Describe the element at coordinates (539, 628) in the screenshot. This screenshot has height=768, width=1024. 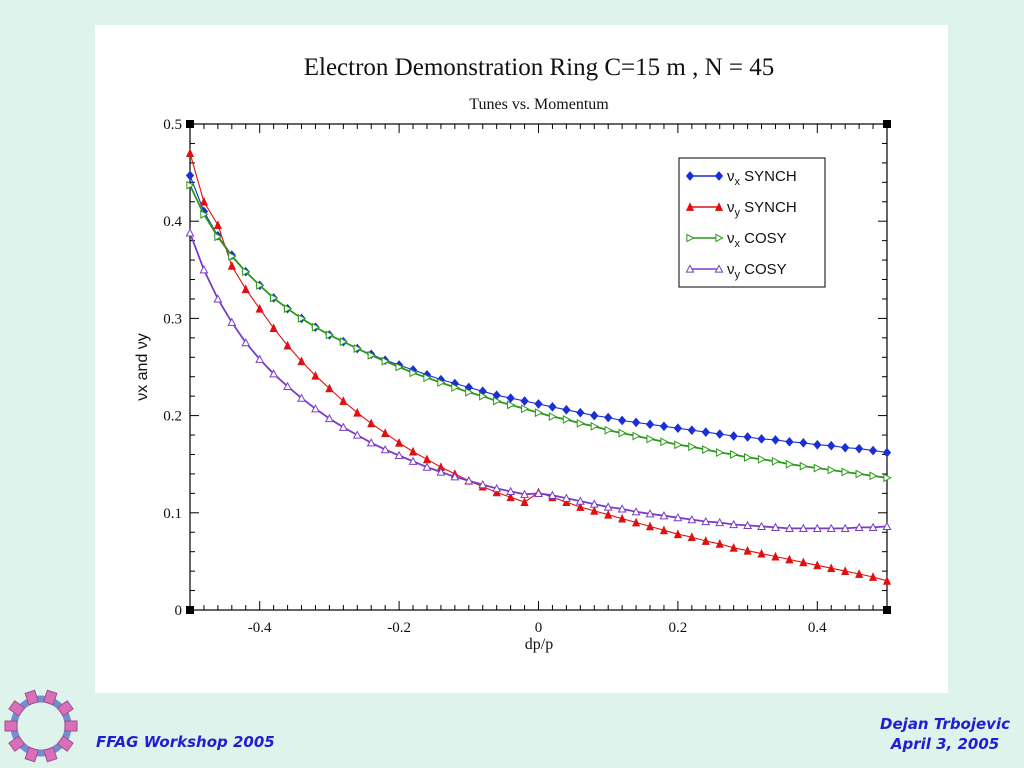
I see `x-tick-label: 0` at that location.